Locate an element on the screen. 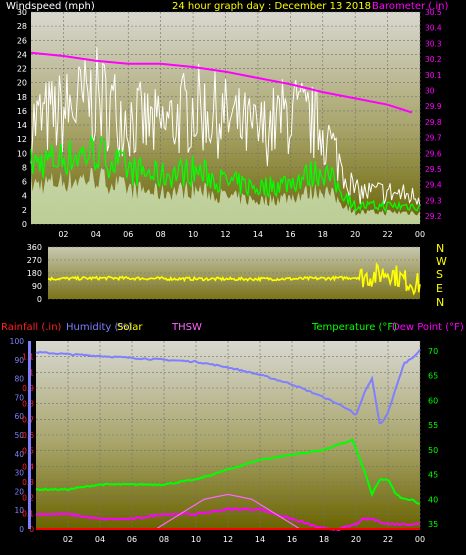 This screenshot has height=555, width=466. legend-thsw: THSW is located at coordinates (186, 327).